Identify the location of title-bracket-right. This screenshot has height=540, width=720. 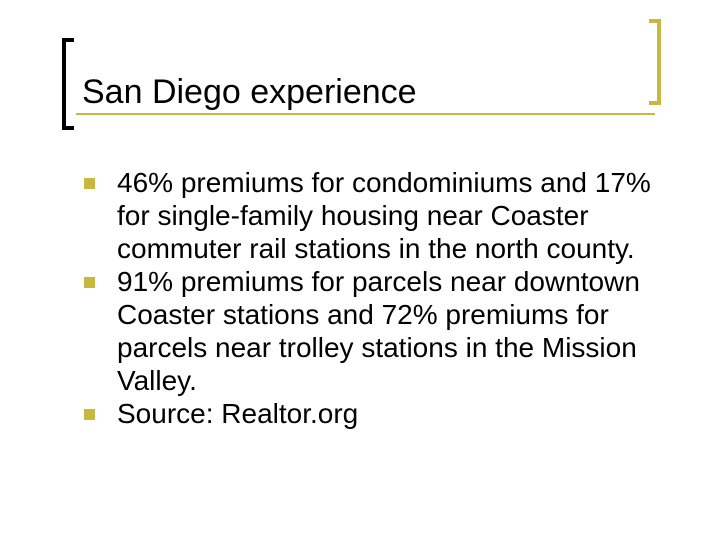
(655, 62).